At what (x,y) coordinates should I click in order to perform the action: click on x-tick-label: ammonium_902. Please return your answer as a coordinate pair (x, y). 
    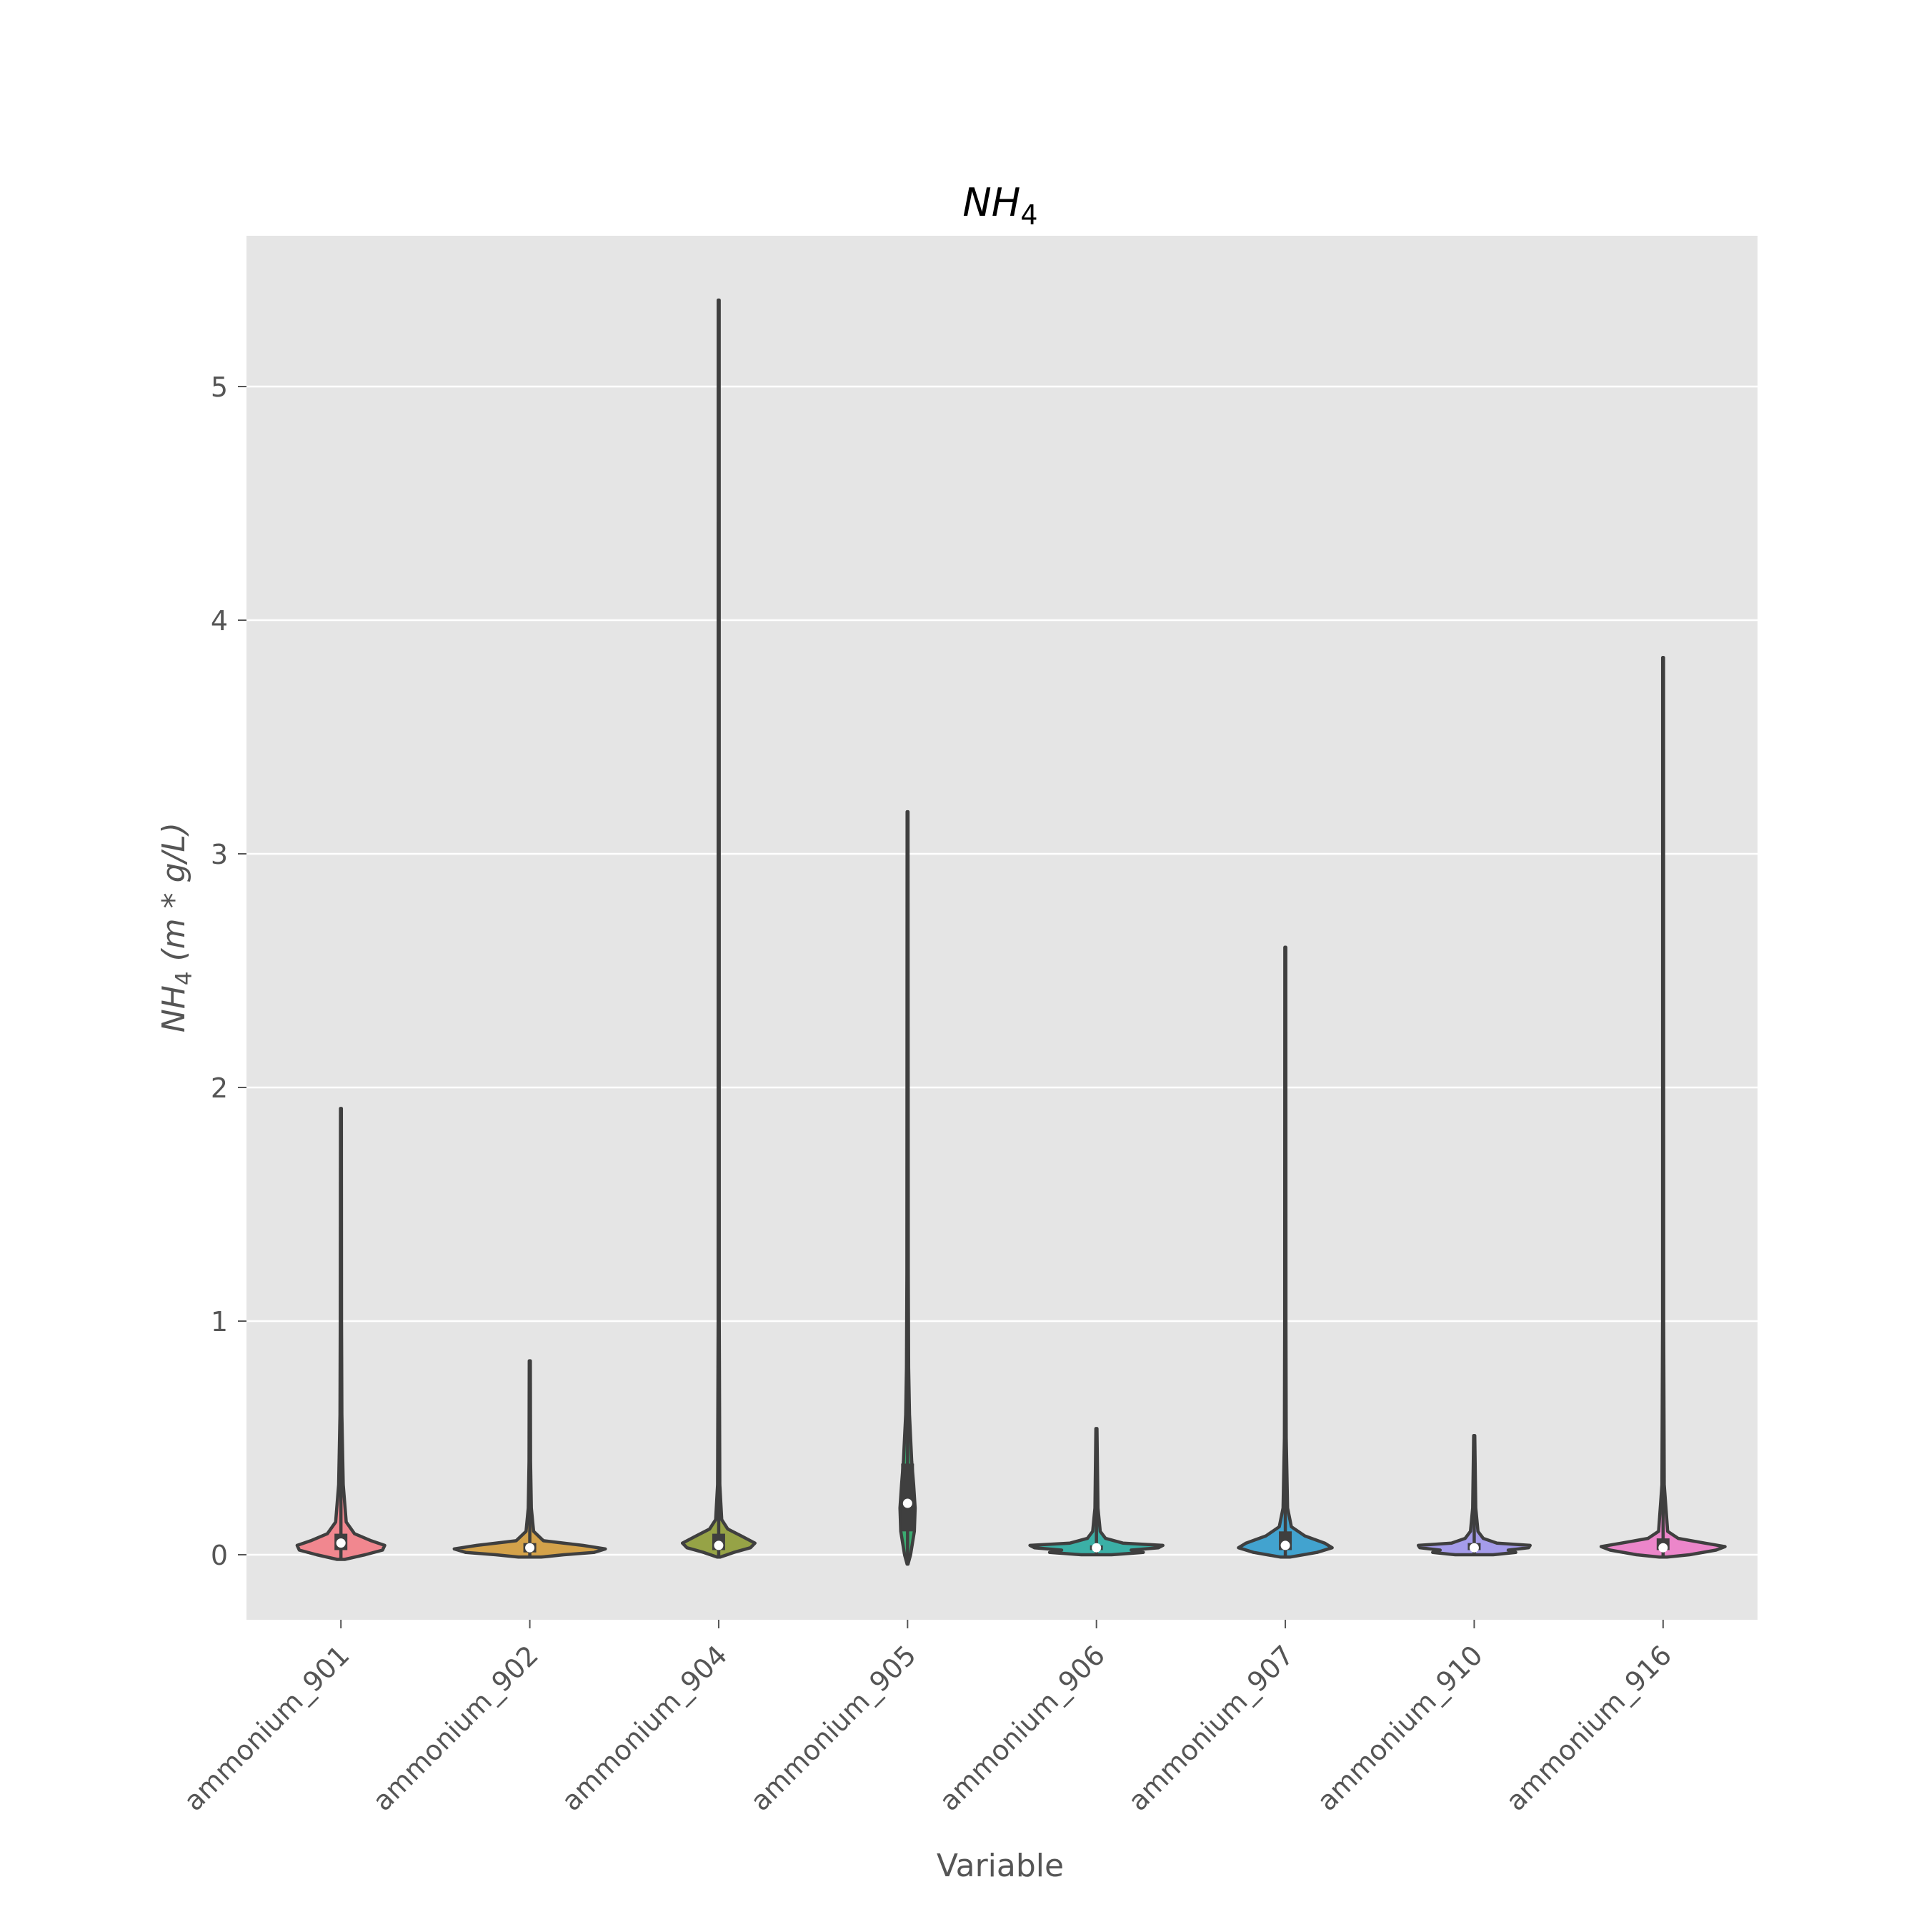
    Looking at the image, I should click on (455, 1728).